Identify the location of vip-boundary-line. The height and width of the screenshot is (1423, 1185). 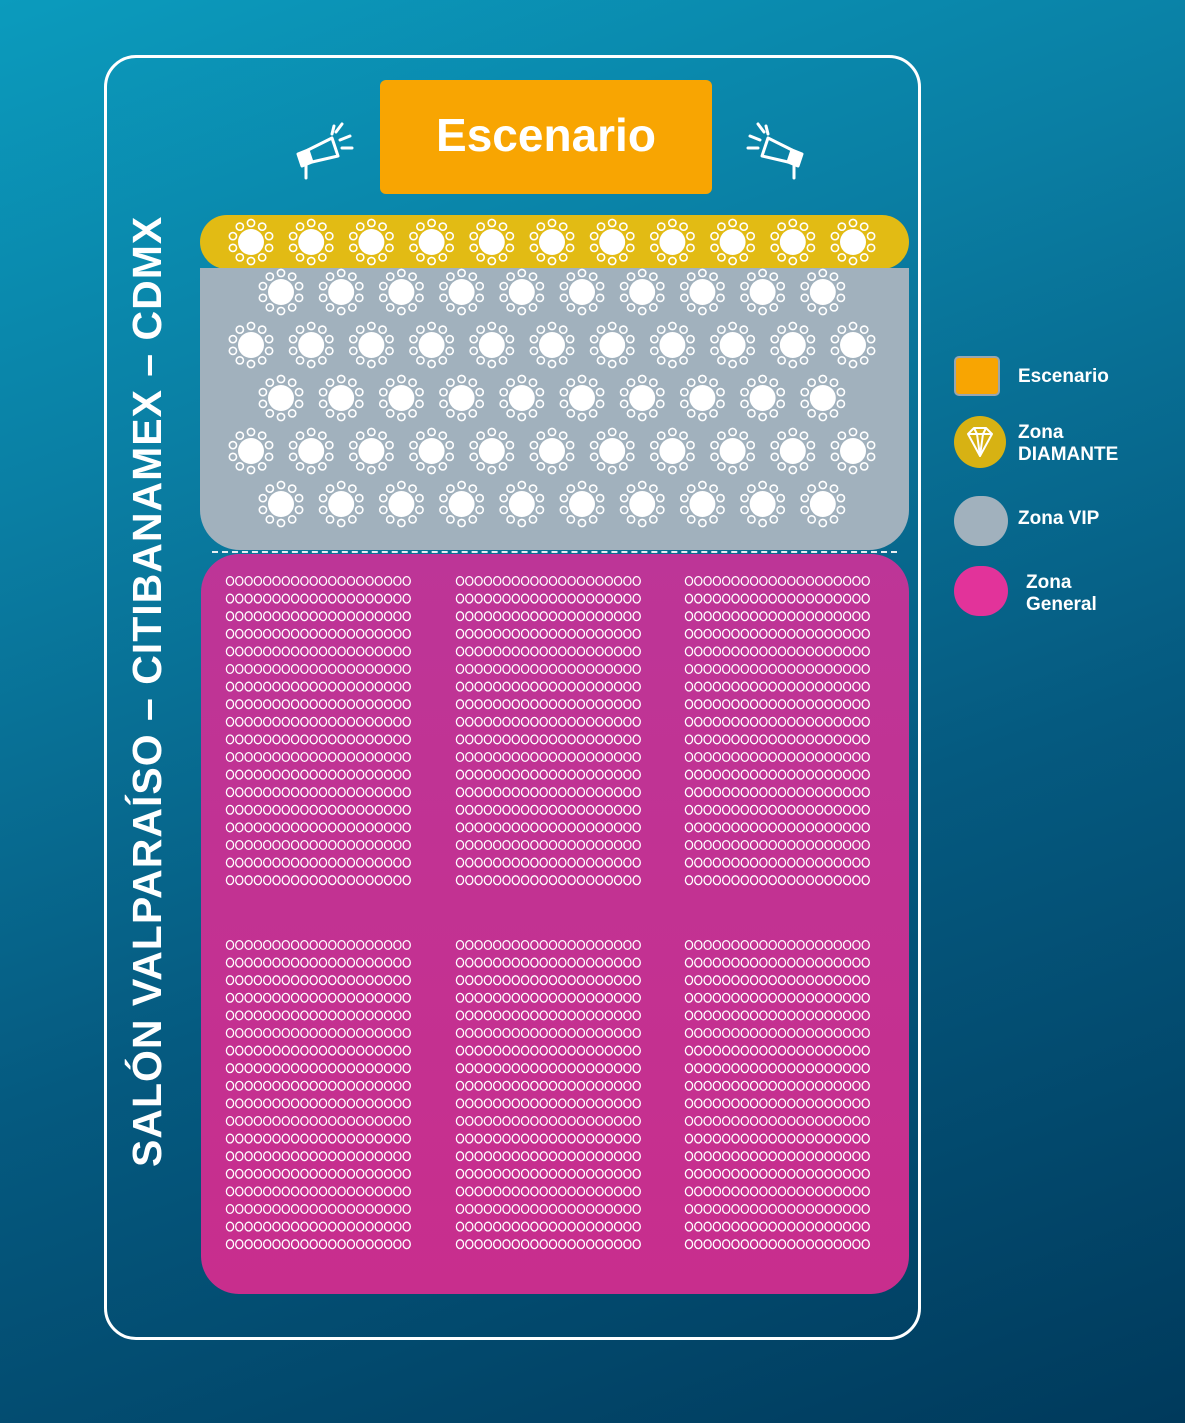
(554, 549).